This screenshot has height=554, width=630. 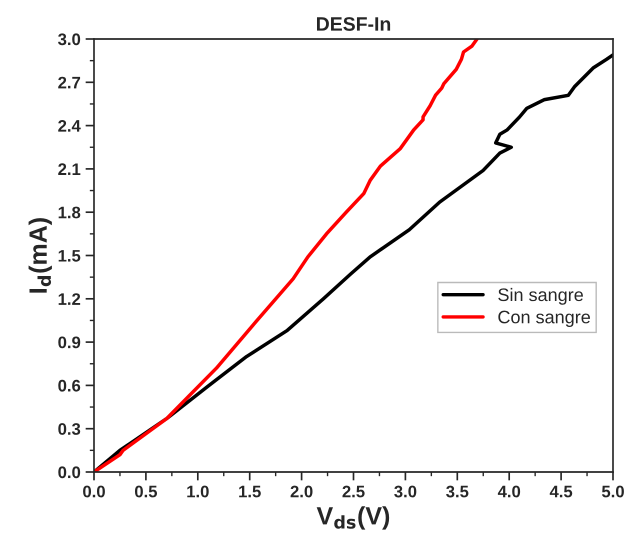 What do you see at coordinates (69, 212) in the screenshot?
I see `y-tick-label: 1.8` at bounding box center [69, 212].